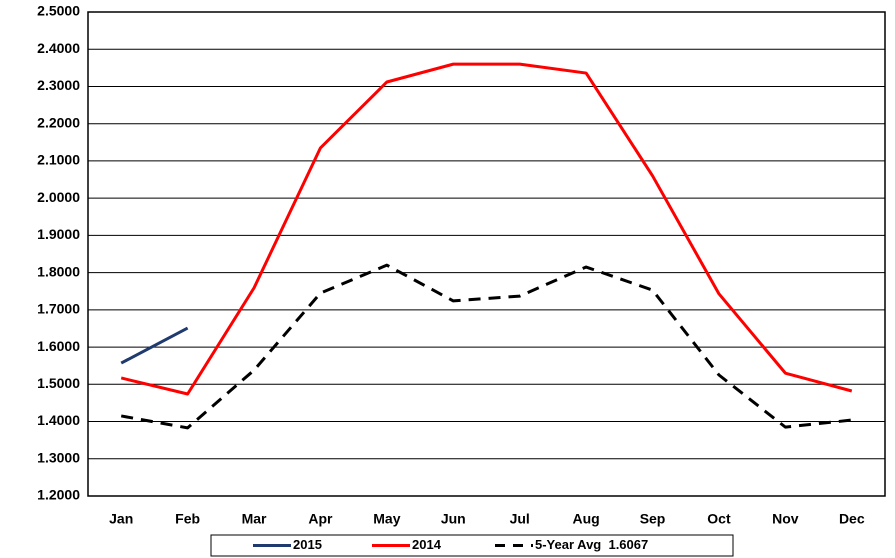 The width and height of the screenshot is (895, 558). I want to click on y-tick-label: 1.9000, so click(58, 234).